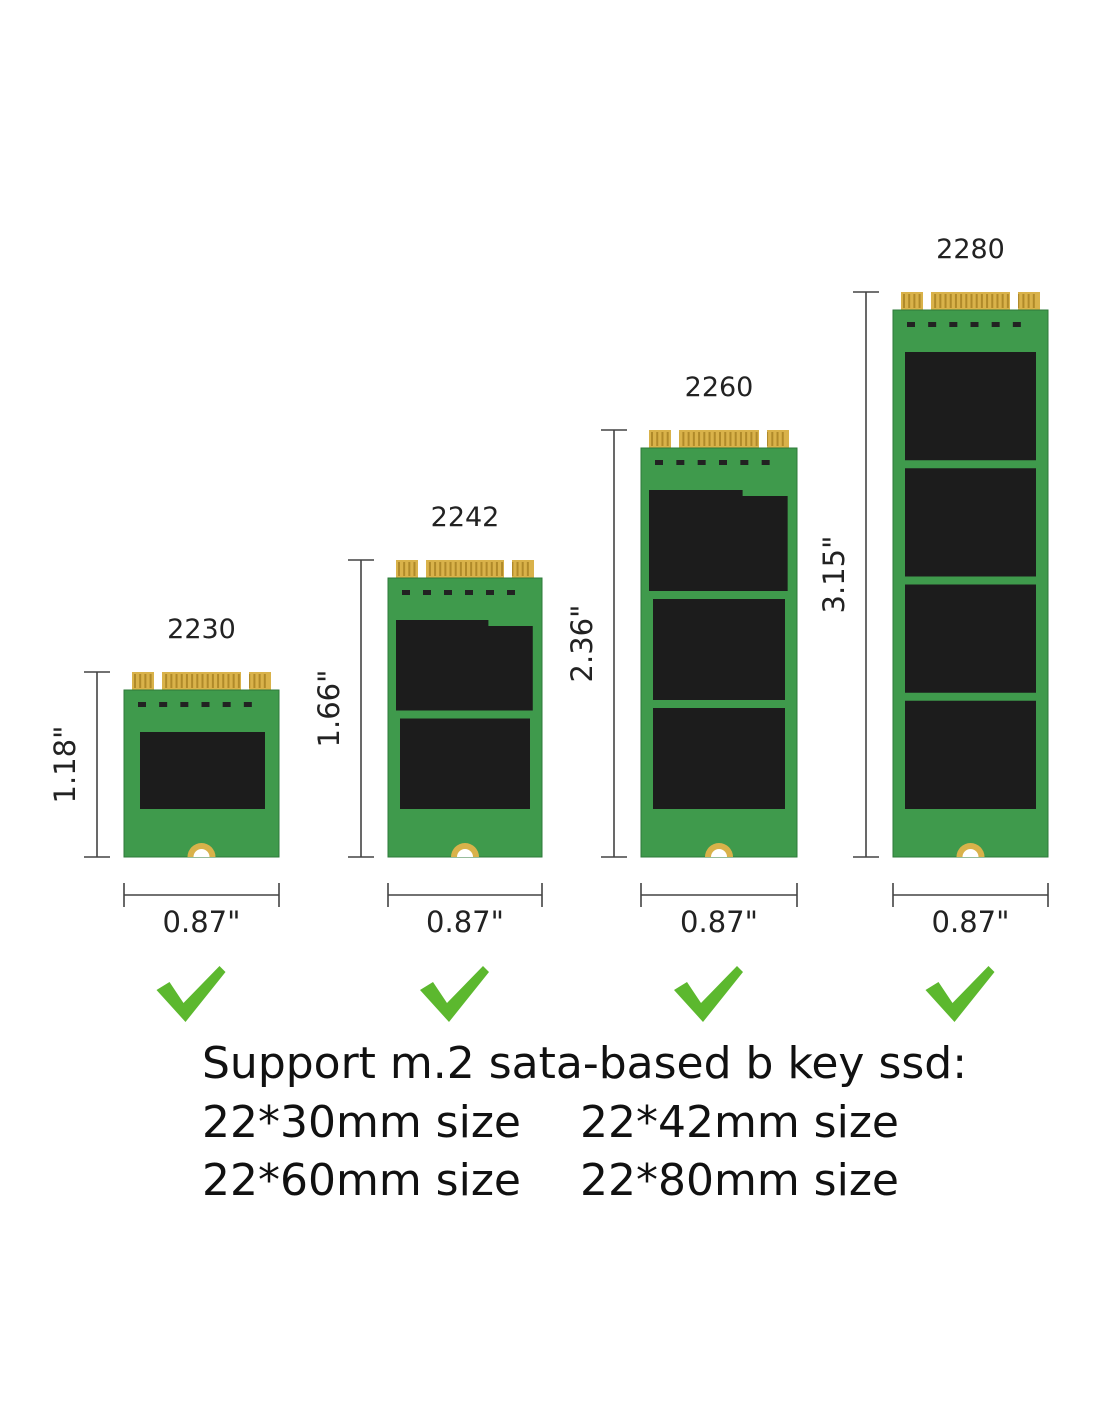  Describe the element at coordinates (201, 629) in the screenshot. I see `card-label: 2230` at that location.